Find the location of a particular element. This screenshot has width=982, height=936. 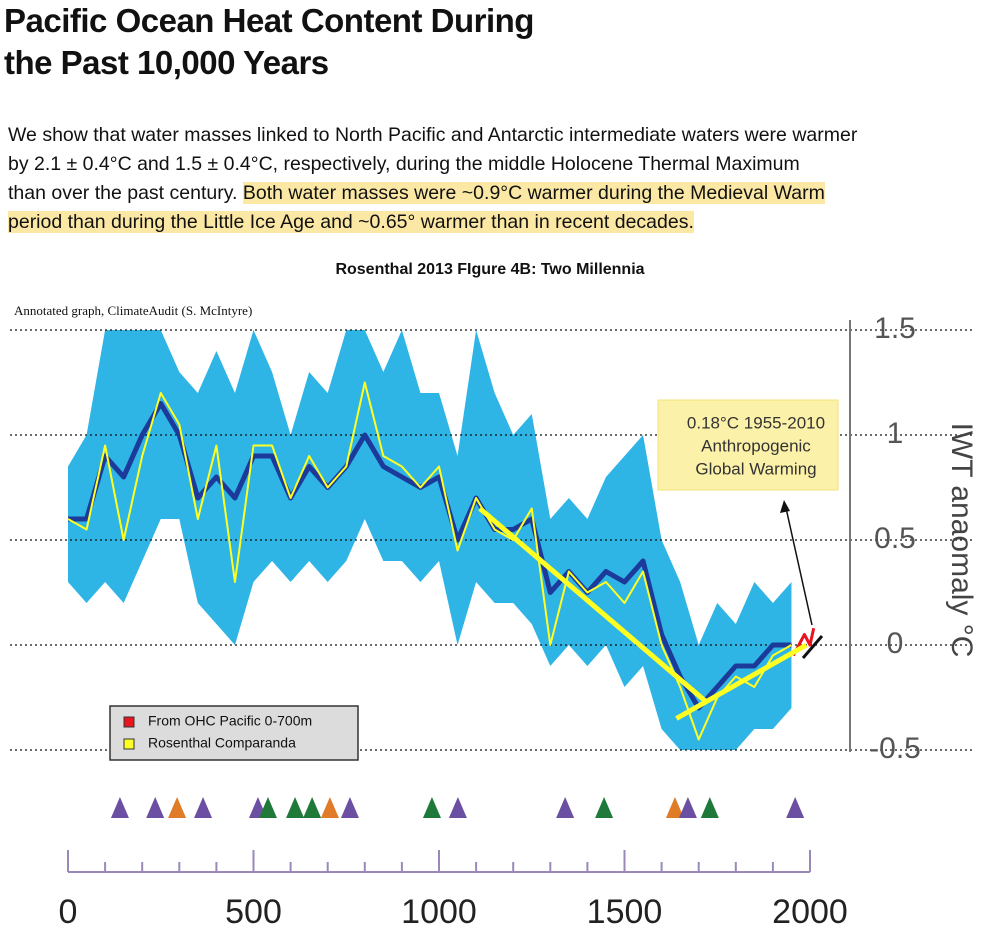

x-tick-label: 1500 is located at coordinates (625, 912).